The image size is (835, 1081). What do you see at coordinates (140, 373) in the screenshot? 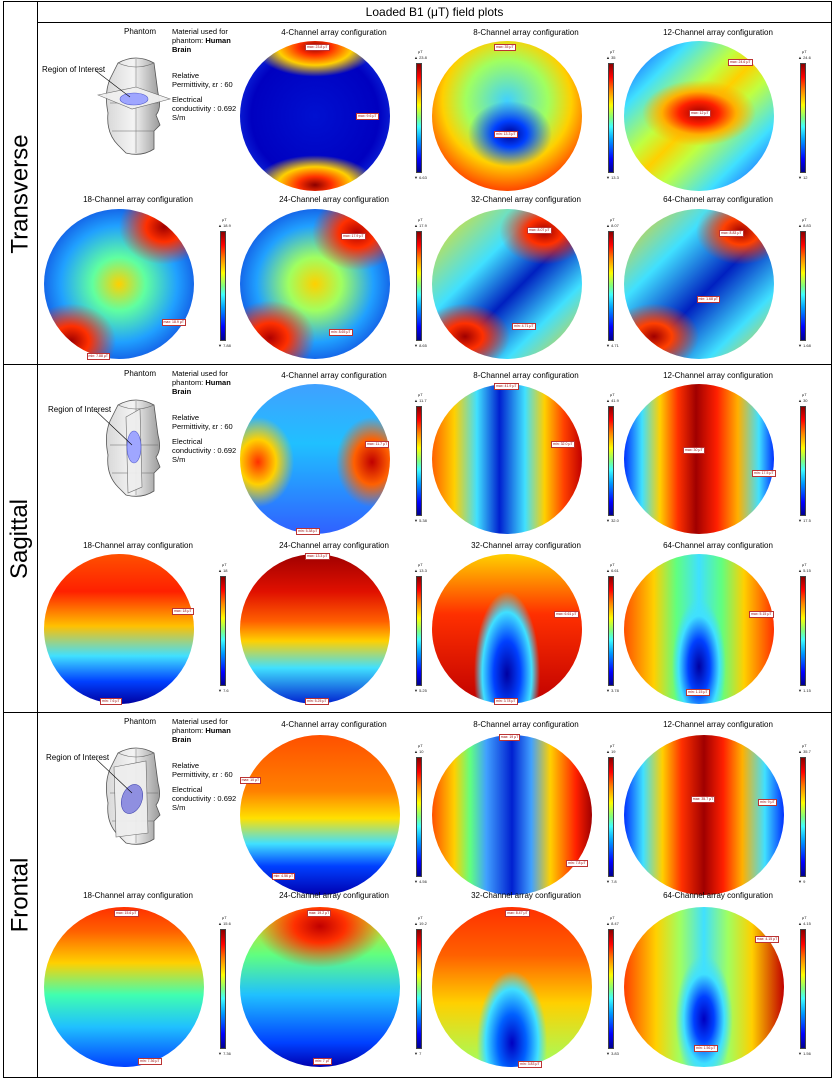
I see `phantom-title: Phantom` at bounding box center [140, 373].